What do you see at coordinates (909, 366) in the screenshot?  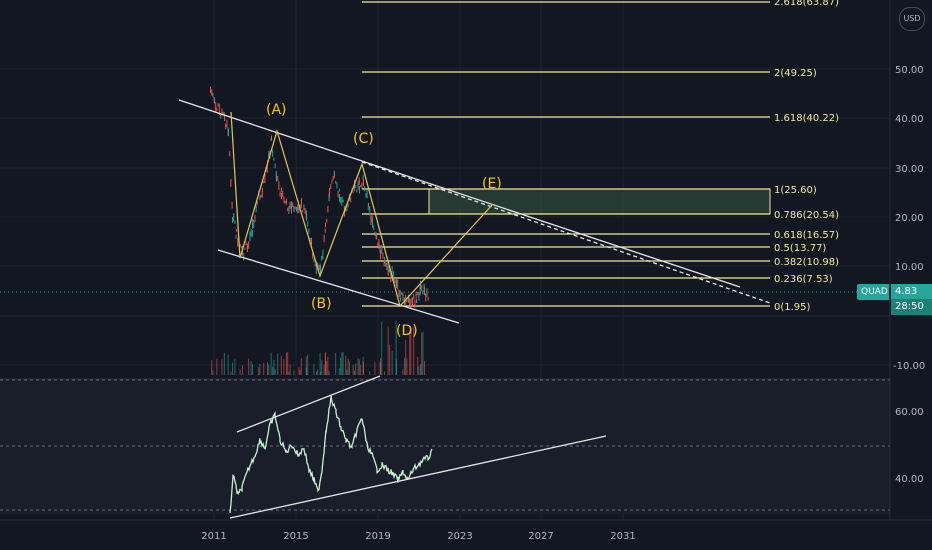 I see `price-tick: -10.00` at bounding box center [909, 366].